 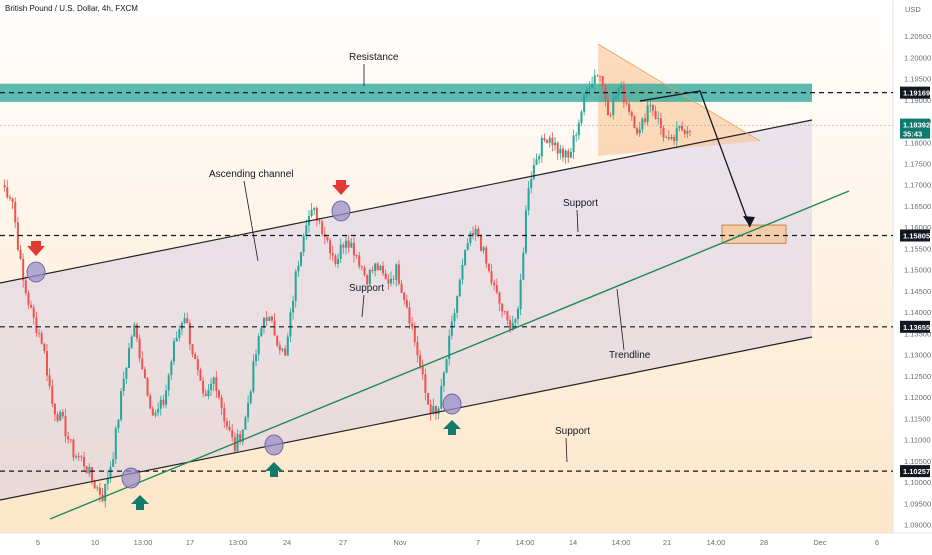 I want to click on price-tick-label: 1.10000, so click(x=917, y=482).